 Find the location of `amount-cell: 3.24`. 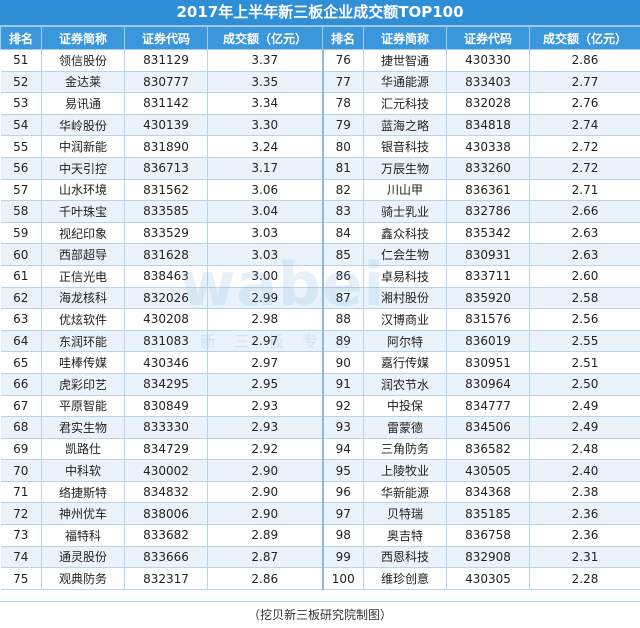

amount-cell: 3.24 is located at coordinates (265, 147).